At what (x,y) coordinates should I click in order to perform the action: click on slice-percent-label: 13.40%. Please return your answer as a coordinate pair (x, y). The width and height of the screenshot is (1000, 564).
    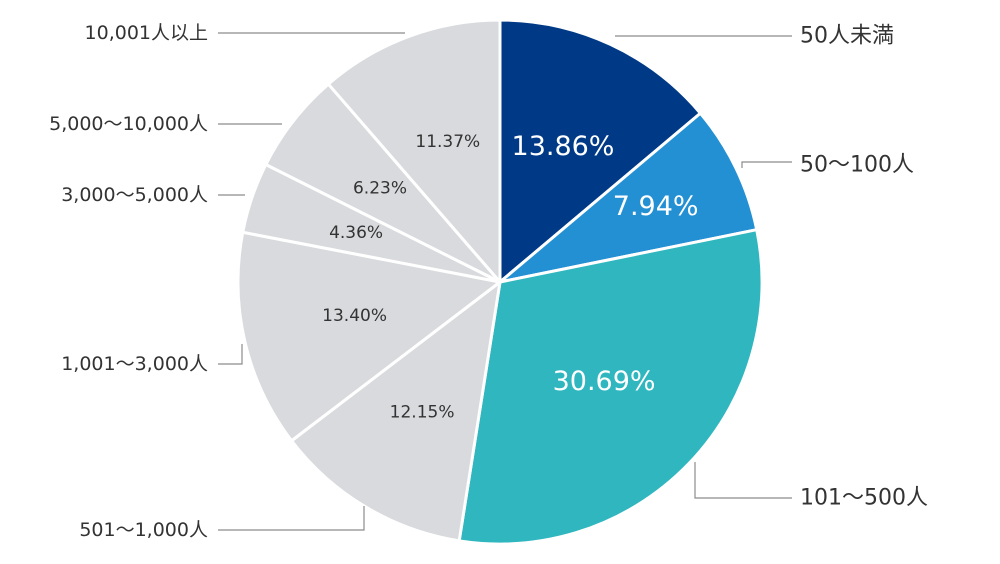
    Looking at the image, I should click on (354, 316).